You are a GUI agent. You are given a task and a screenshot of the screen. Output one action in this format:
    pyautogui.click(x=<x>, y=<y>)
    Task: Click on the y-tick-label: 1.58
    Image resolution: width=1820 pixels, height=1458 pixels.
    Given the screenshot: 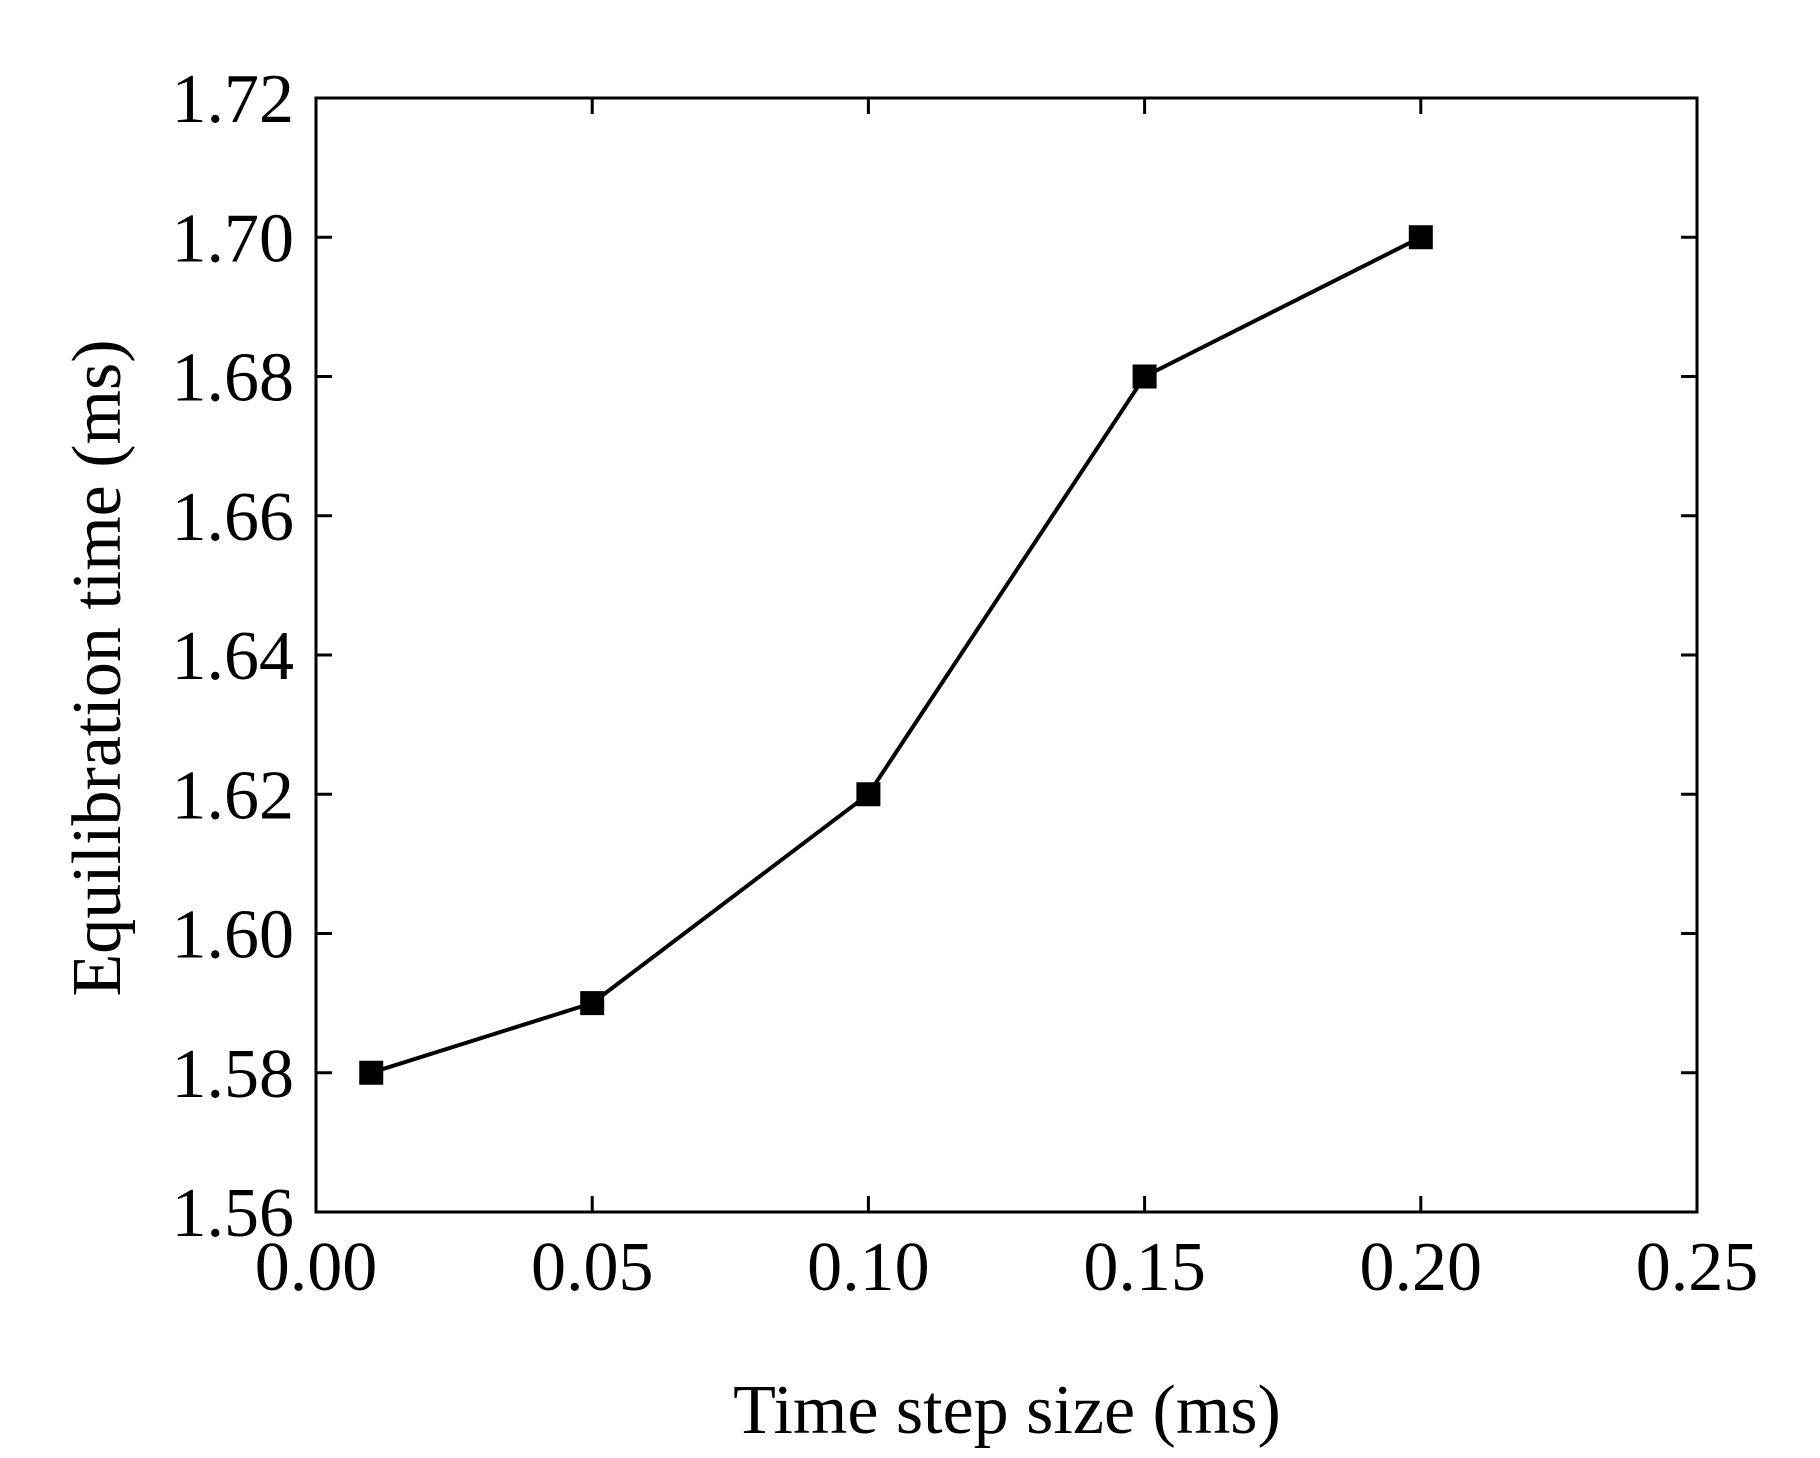 What is the action you would take?
    pyautogui.click(x=233, y=1074)
    